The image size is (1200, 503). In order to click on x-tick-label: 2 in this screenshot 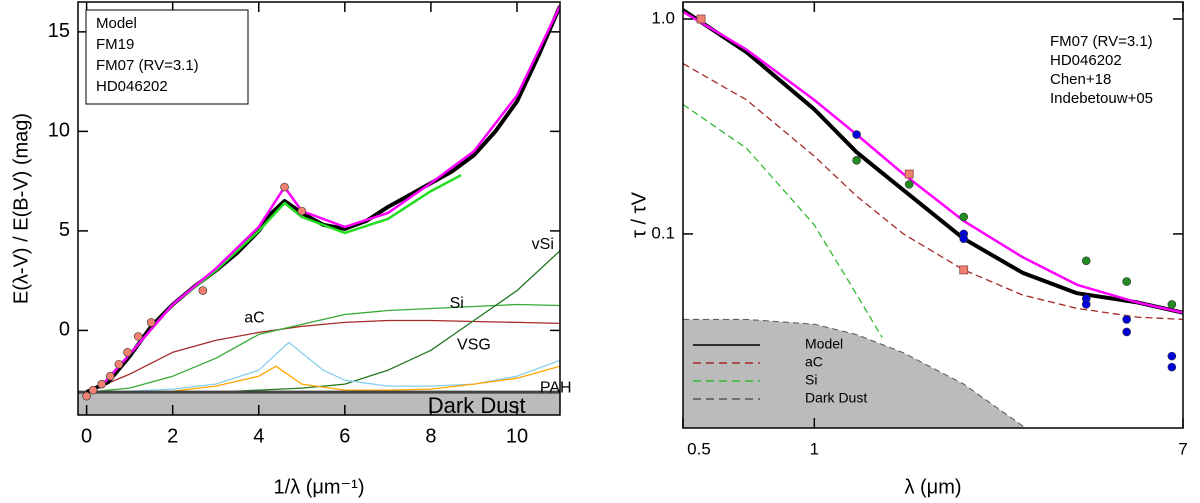, I will do `click(172, 436)`.